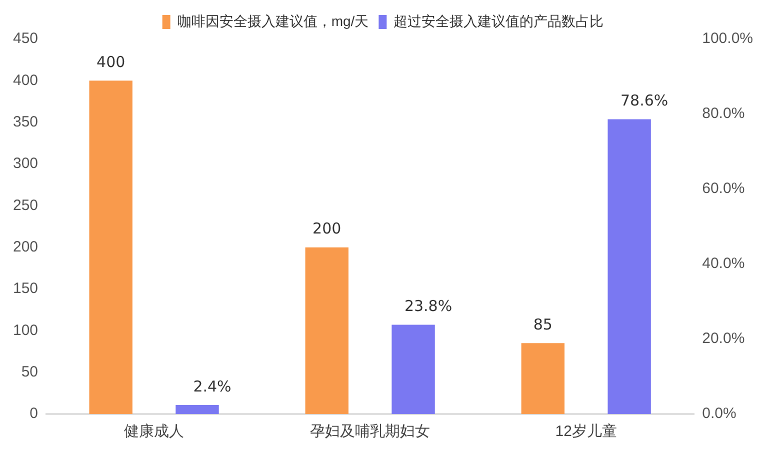 This screenshot has height=449, width=771. I want to click on x-tick-label: 12岁儿童, so click(586, 431).